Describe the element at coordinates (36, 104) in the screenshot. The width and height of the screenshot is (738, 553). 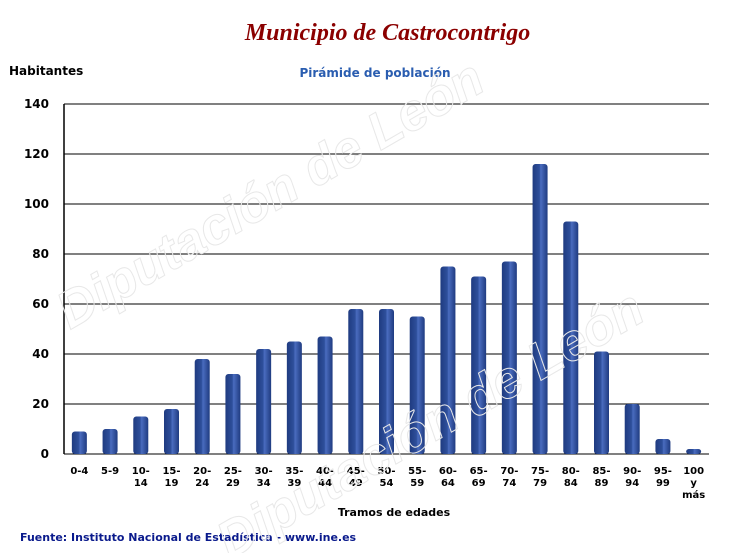
I see `y-tick-label: 140` at that location.